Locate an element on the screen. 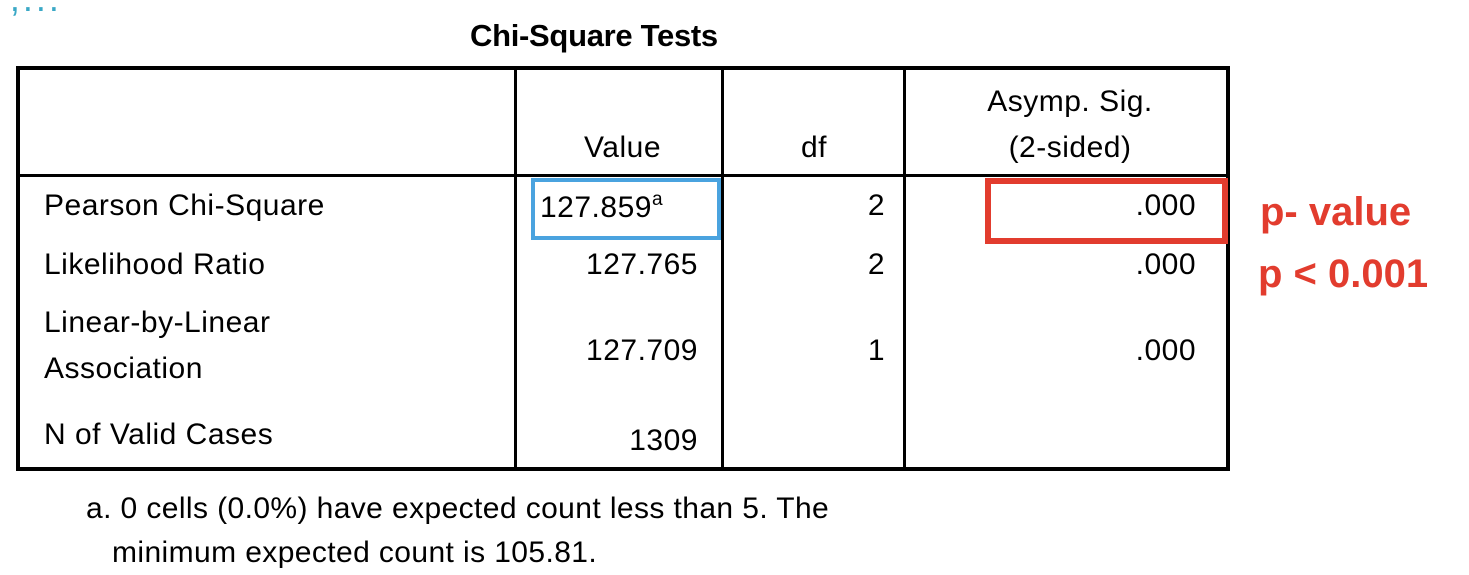  header-sig-line1: Asymp. Sig. is located at coordinates (1070, 101).